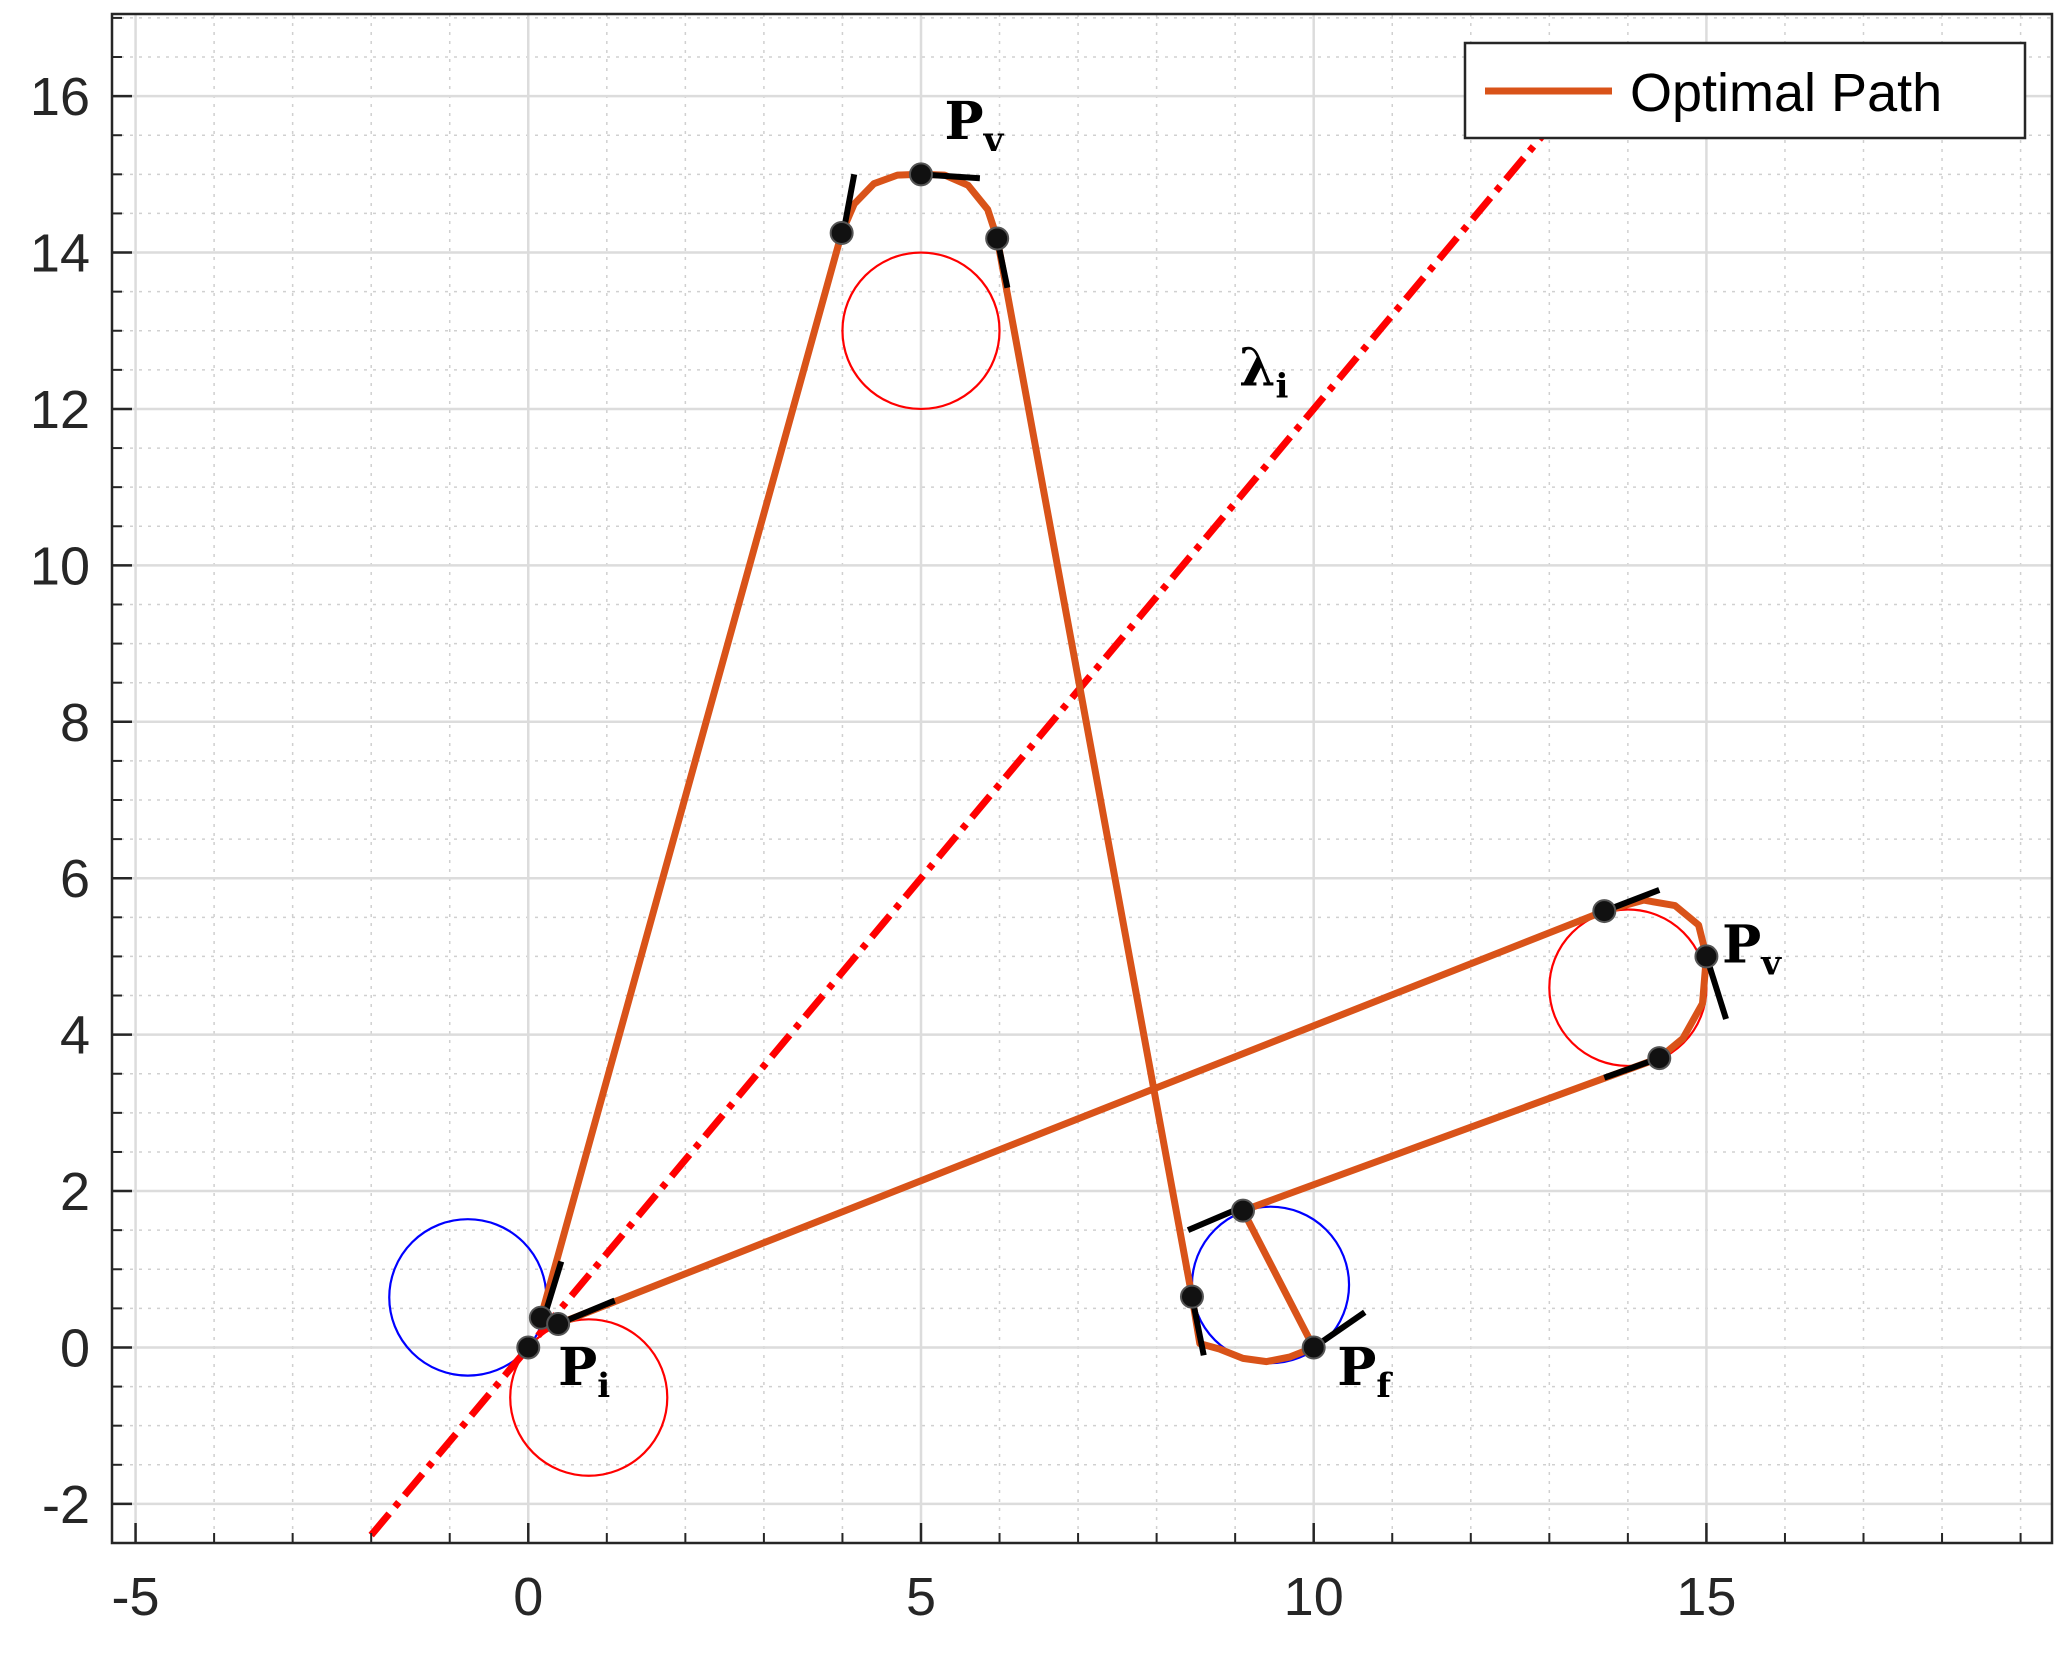 The image size is (2065, 1661). I want to click on annotation-label: λi, so click(1263, 371).